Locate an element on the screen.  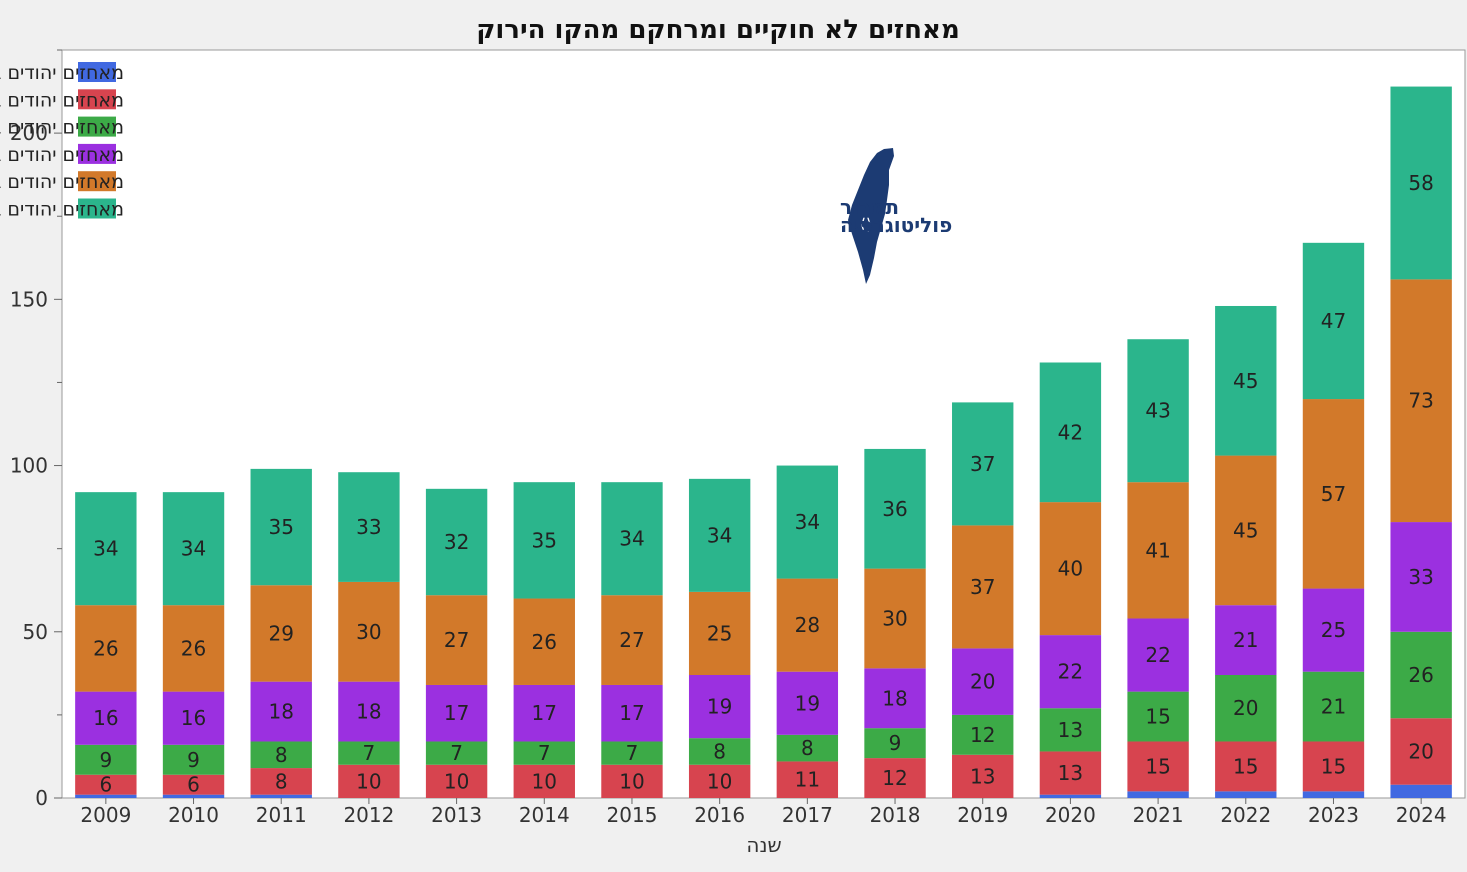
bar-data-label: 40 is located at coordinates (1070, 569).